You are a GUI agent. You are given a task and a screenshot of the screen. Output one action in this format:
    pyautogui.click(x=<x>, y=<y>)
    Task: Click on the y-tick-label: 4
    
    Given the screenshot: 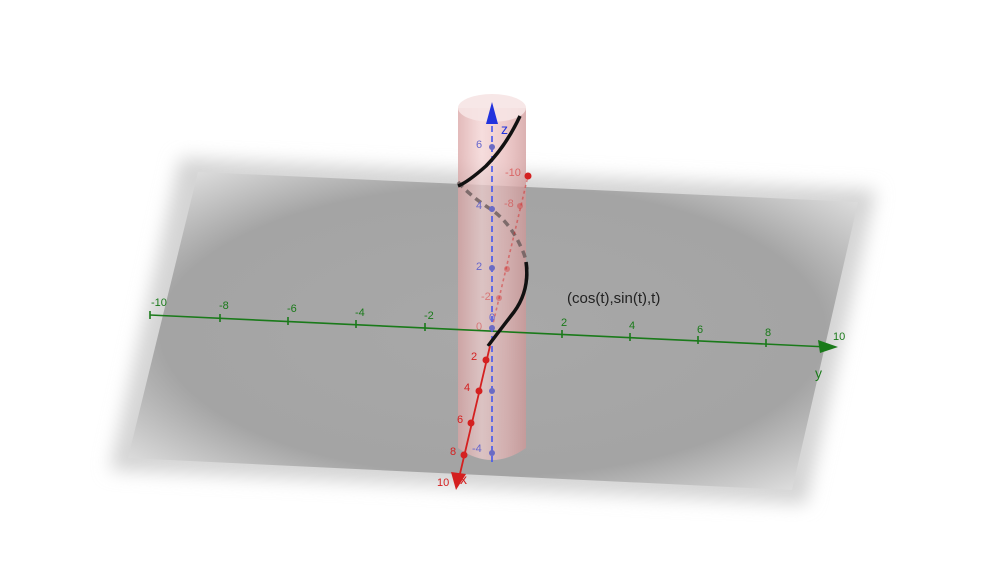 What is the action you would take?
    pyautogui.click(x=632, y=326)
    